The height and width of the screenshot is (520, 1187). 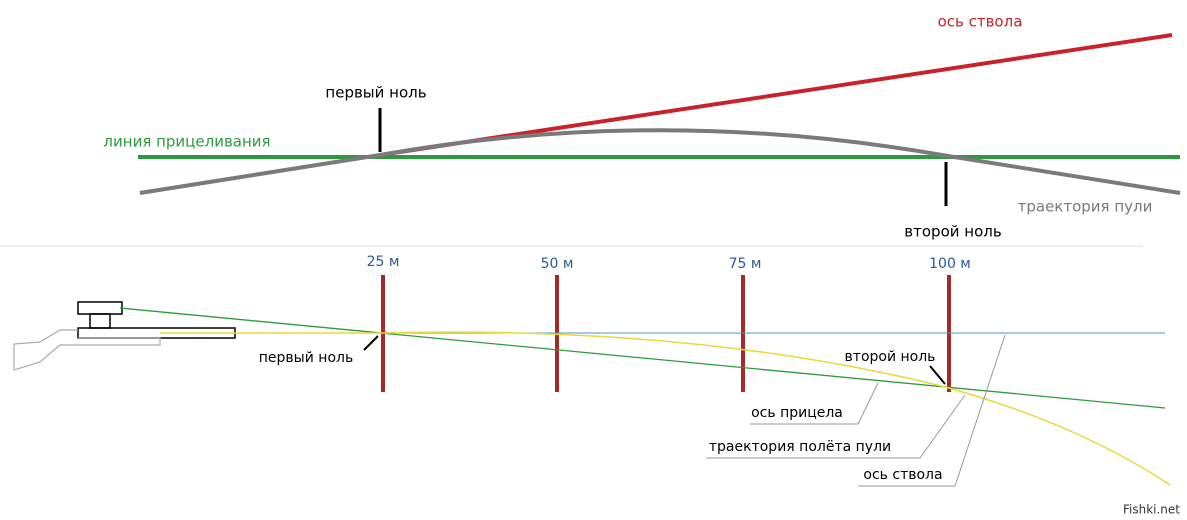 I want to click on rifle-stock, so click(x=87, y=350).